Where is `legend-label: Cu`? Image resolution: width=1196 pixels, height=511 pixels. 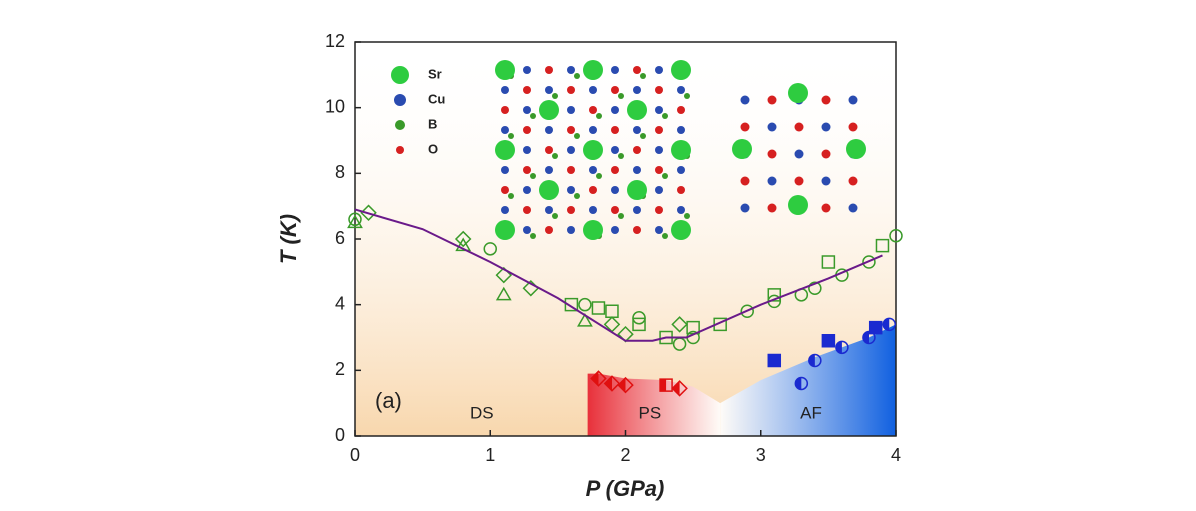
legend-label: Cu is located at coordinates (436, 98).